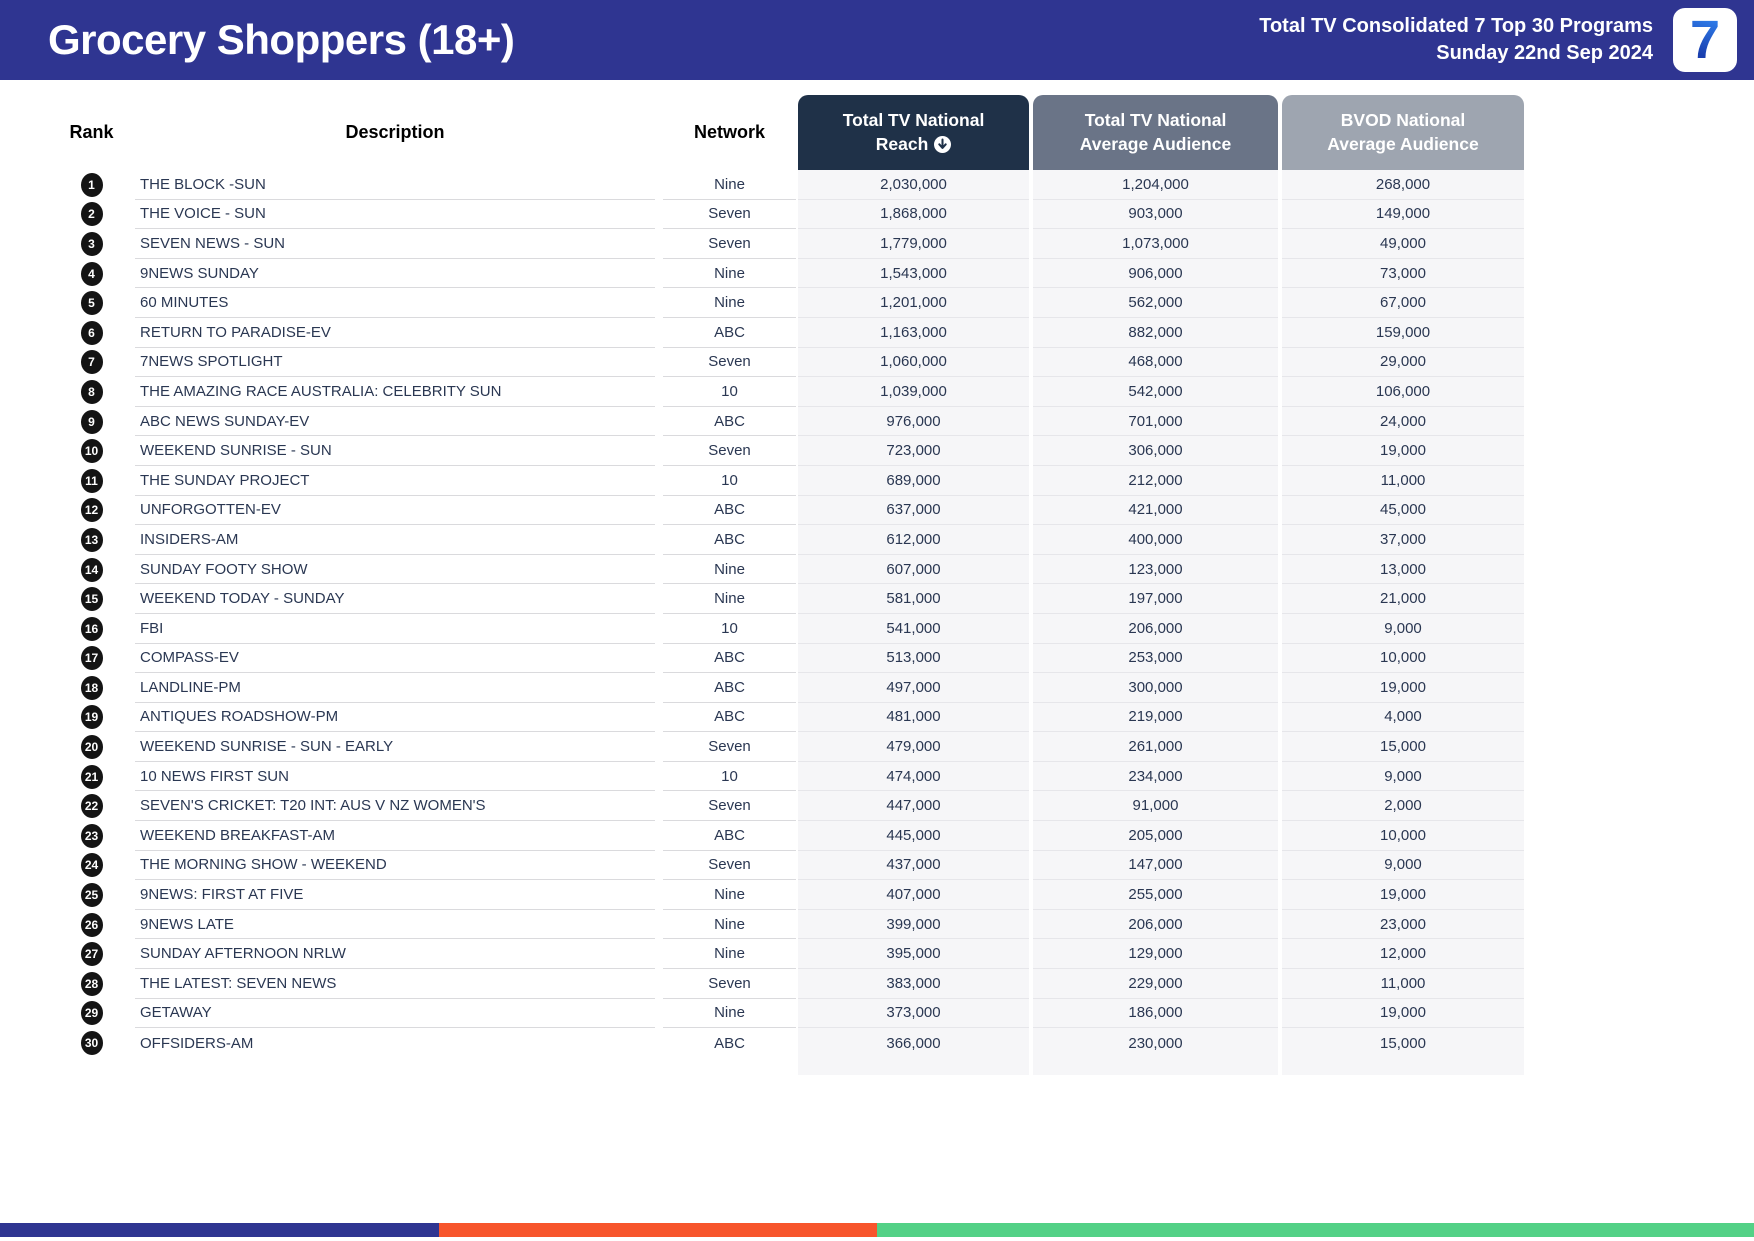 This screenshot has height=1241, width=1754. What do you see at coordinates (786, 1066) in the screenshot?
I see `table-footer-spacer` at bounding box center [786, 1066].